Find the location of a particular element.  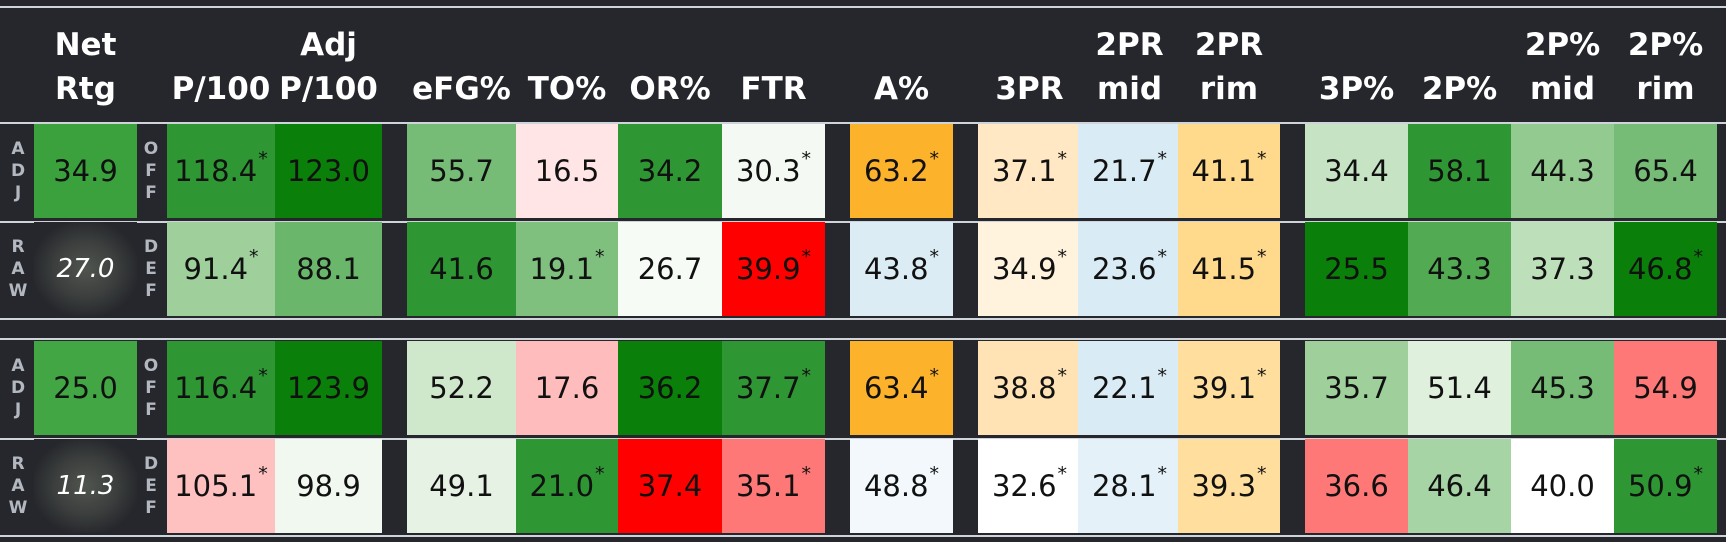

adj-pts-per-100-header-line1: Adj is located at coordinates (328, 45).